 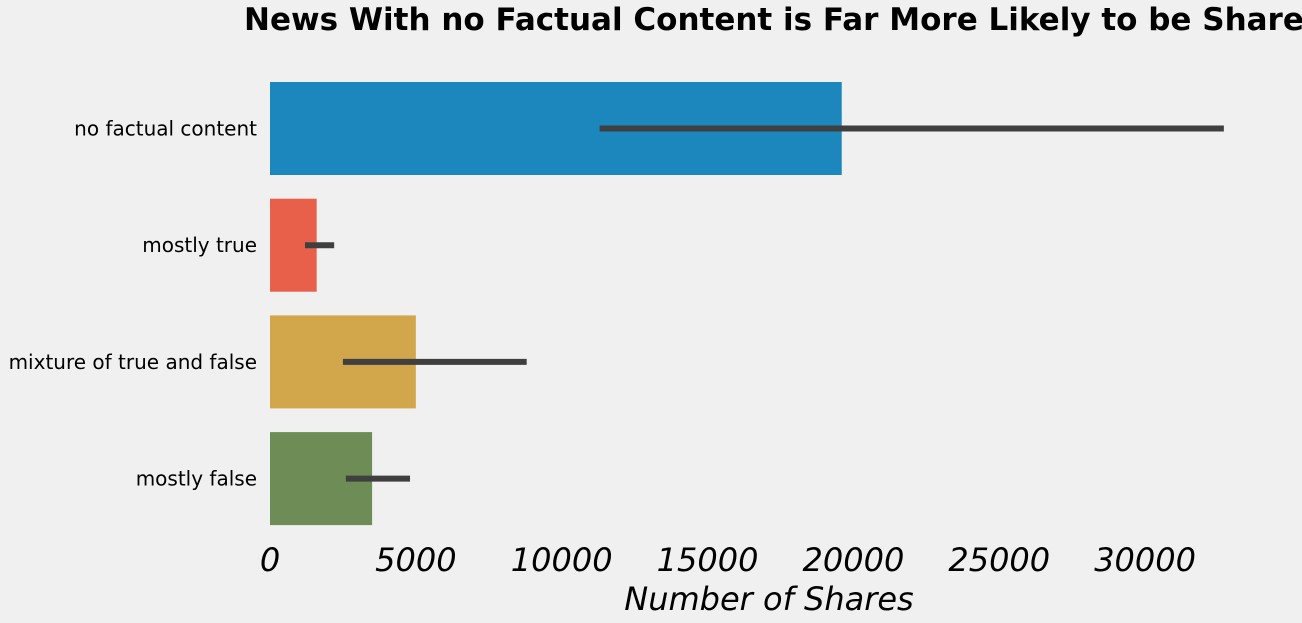 I want to click on x-axis-label: Number of Shares, so click(x=768, y=599).